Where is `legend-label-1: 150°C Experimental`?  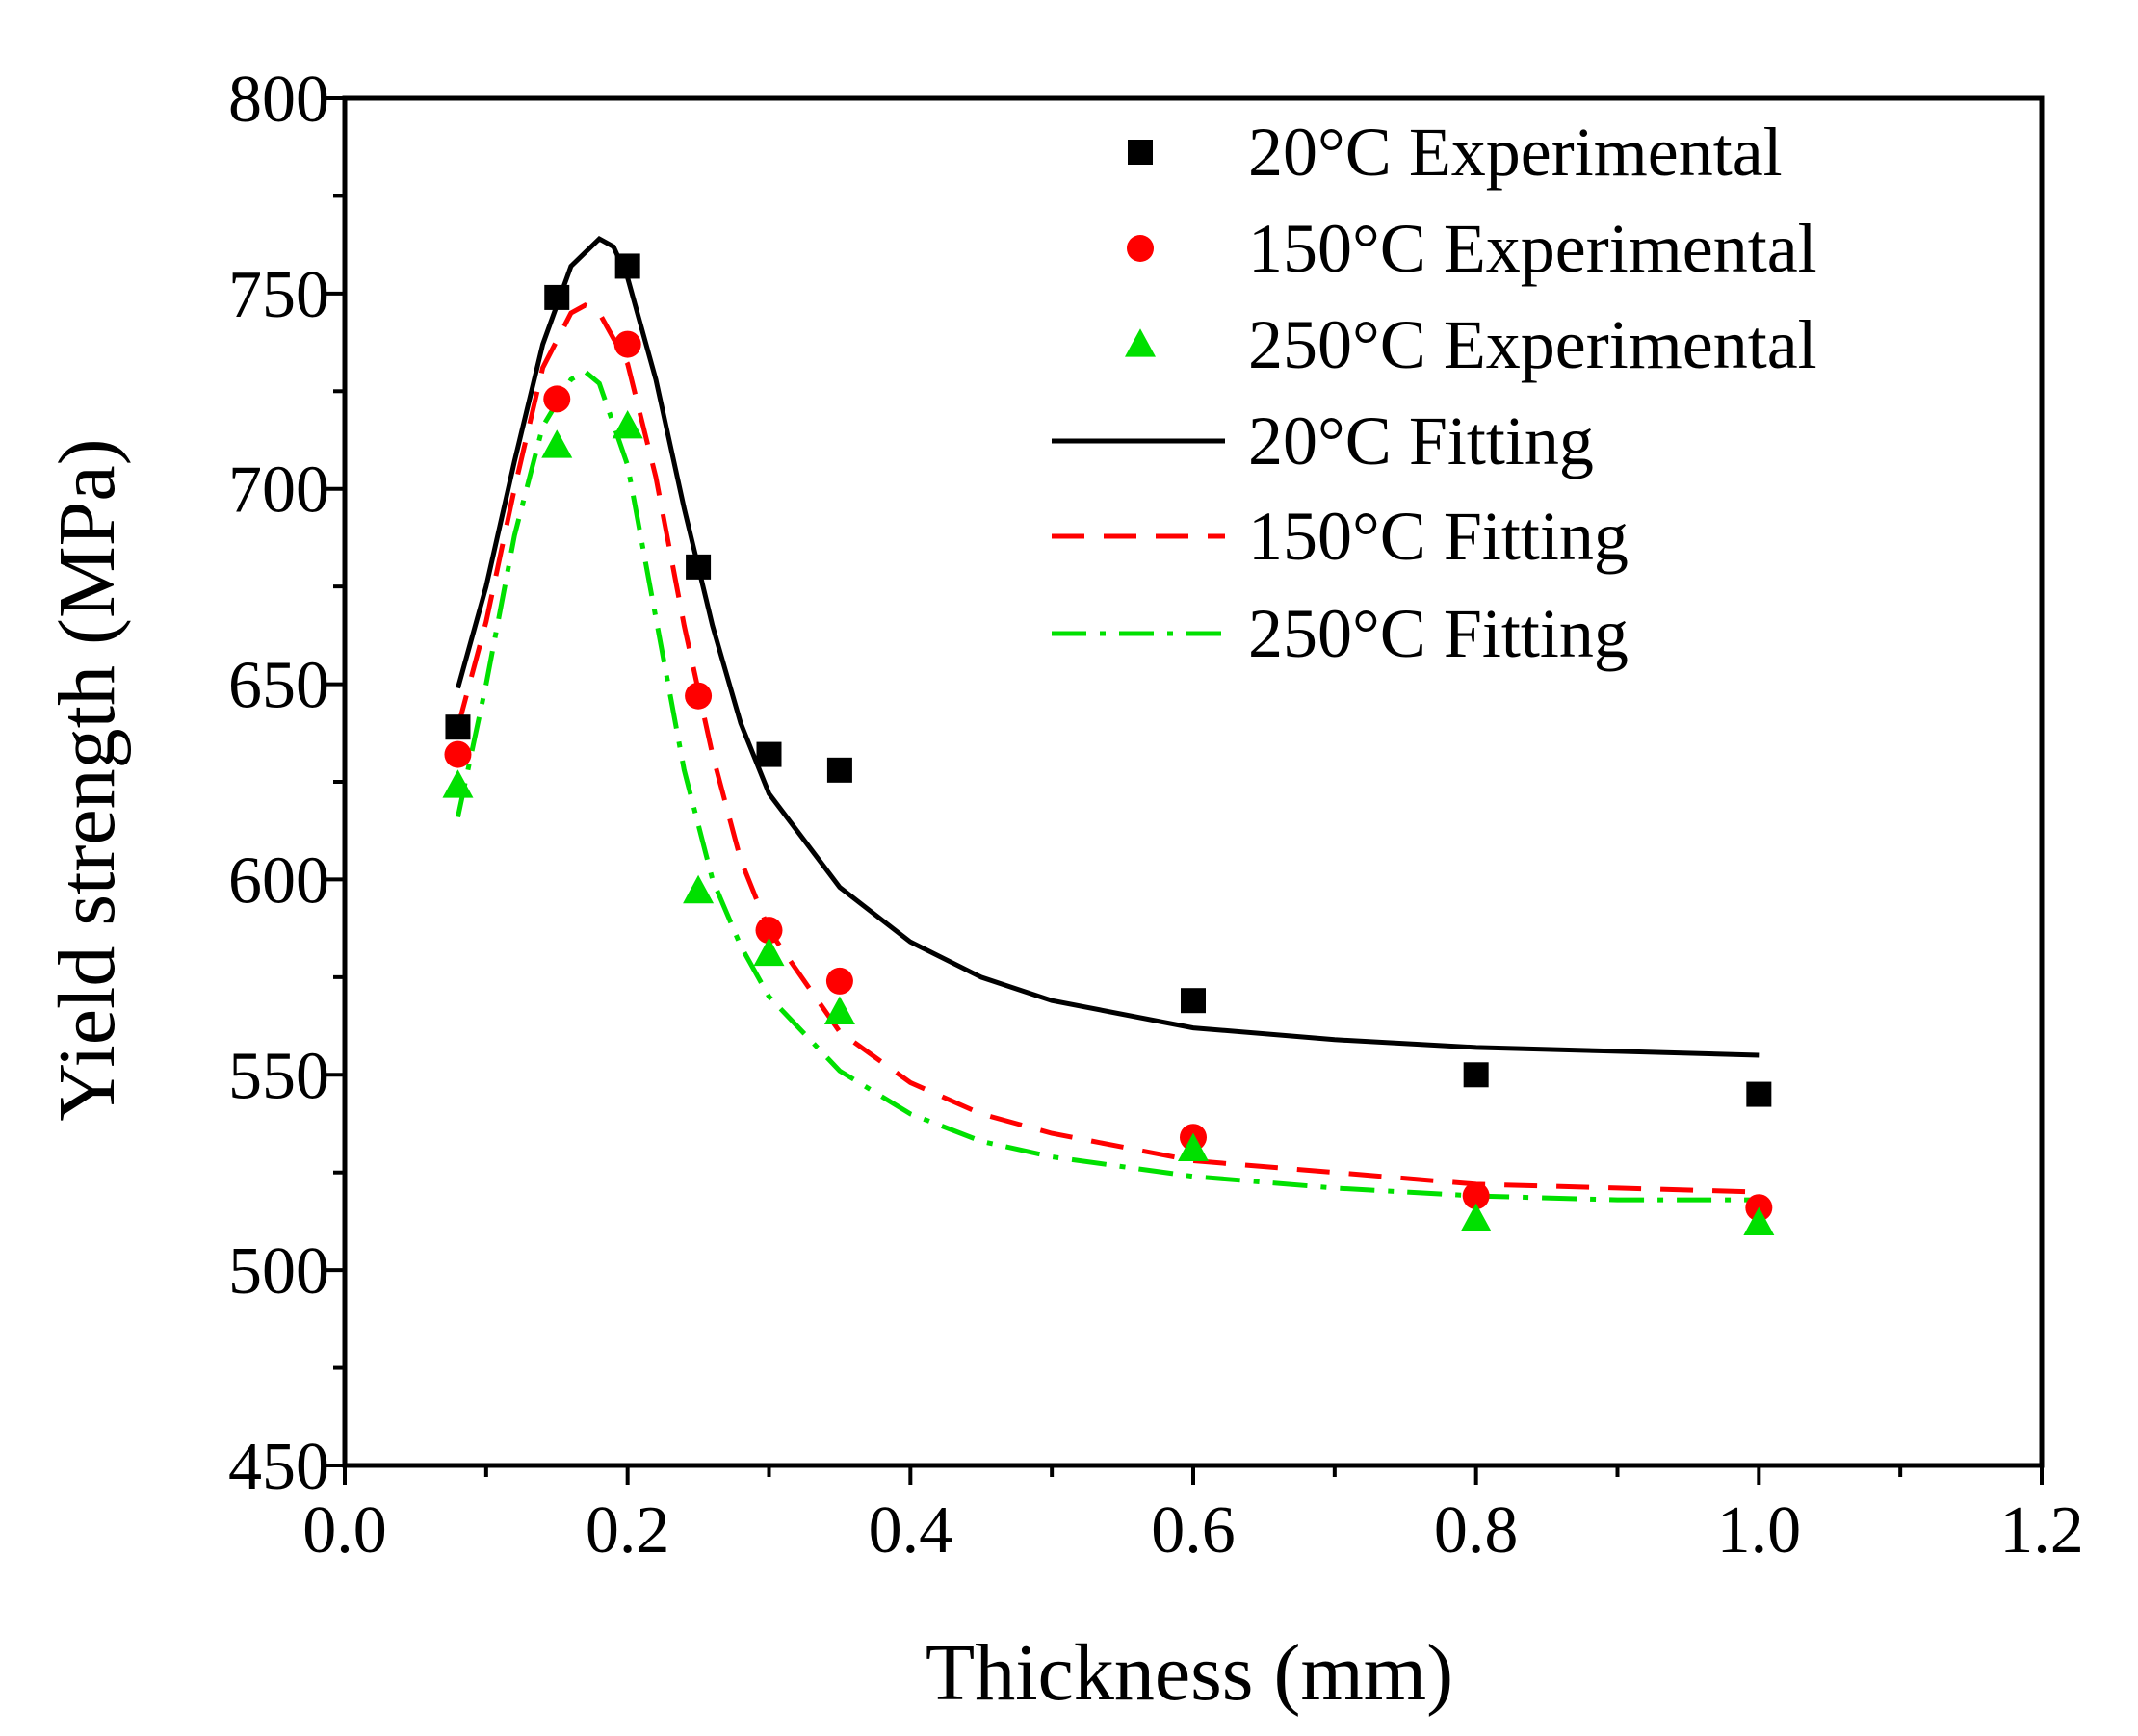 legend-label-1: 150°C Experimental is located at coordinates (1532, 249).